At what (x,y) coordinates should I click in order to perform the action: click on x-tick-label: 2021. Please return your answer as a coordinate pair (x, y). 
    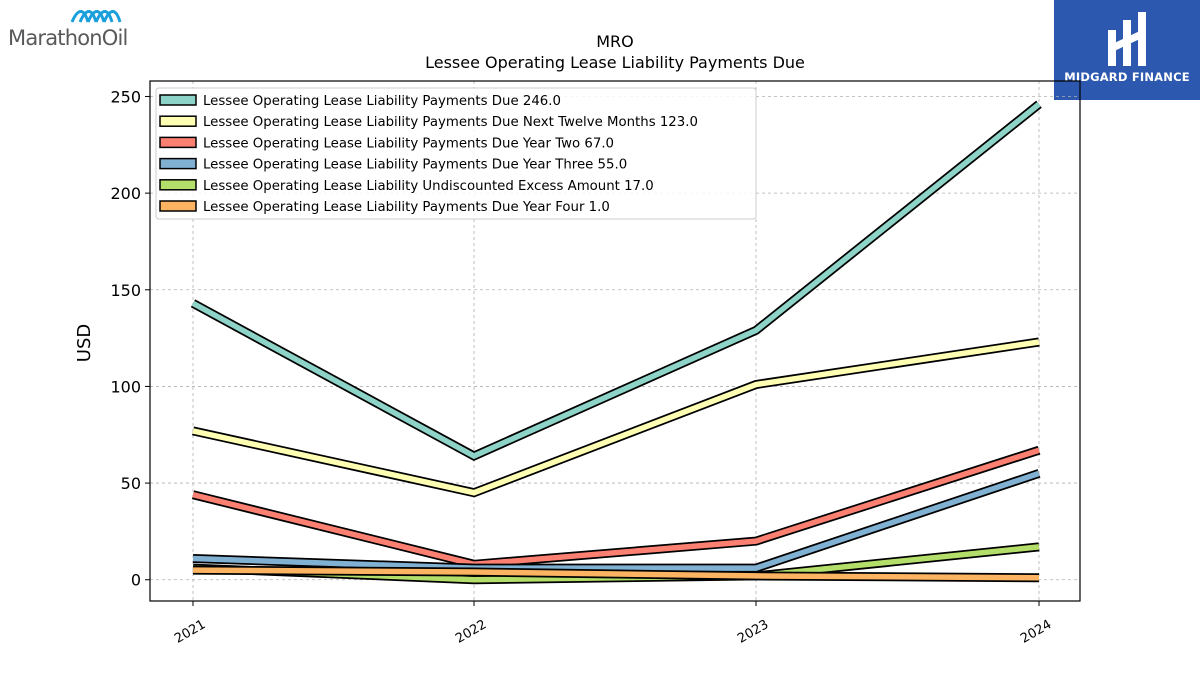
    Looking at the image, I should click on (190, 632).